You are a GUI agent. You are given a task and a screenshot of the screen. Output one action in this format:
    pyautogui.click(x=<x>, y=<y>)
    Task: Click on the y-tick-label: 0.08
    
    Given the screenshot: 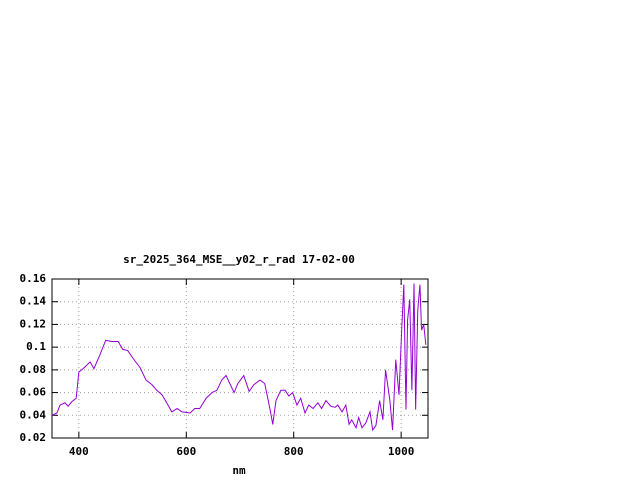 What is the action you would take?
    pyautogui.click(x=33, y=369)
    